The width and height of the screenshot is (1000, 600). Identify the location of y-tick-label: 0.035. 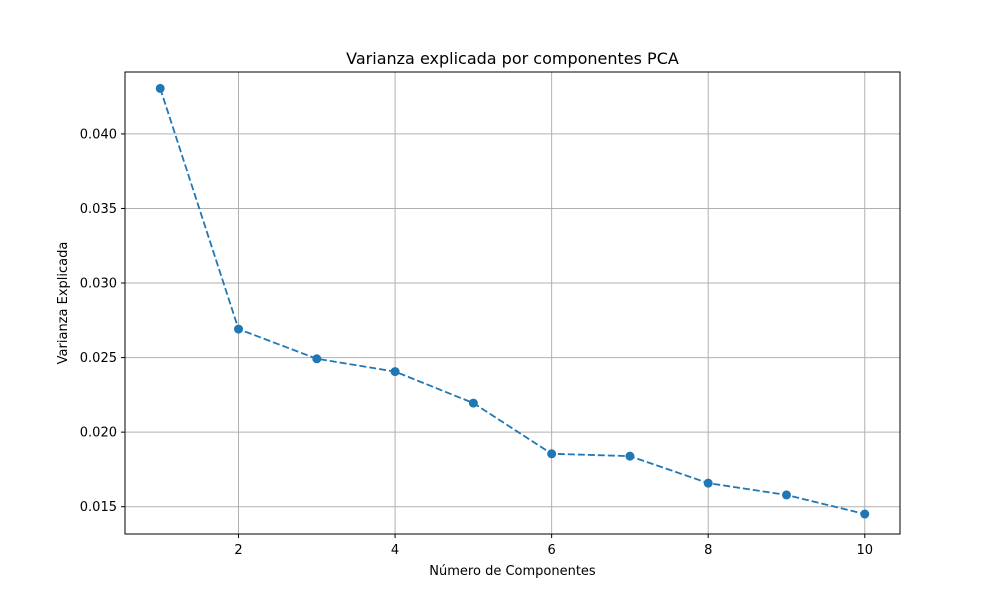
(98, 209).